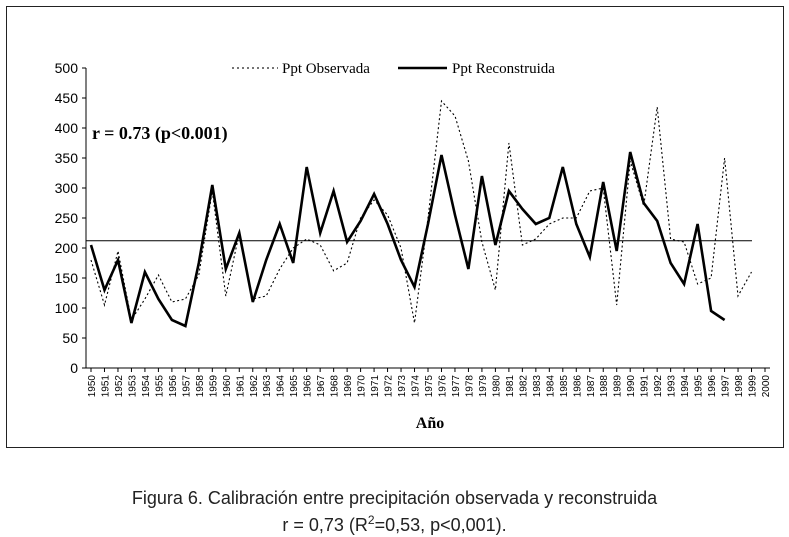 This screenshot has height=537, width=789. What do you see at coordinates (67, 278) in the screenshot?
I see `y-tick-label: 150` at bounding box center [67, 278].